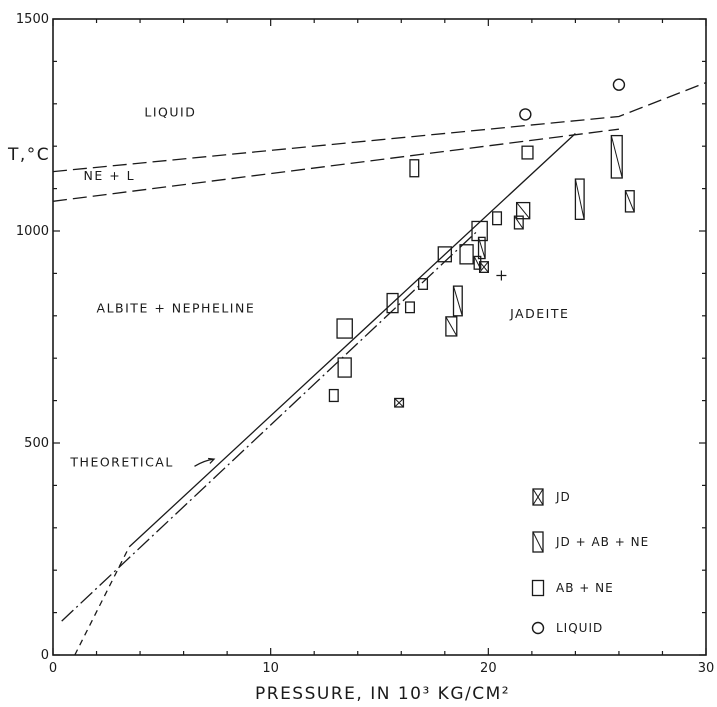 This screenshot has width=717, height=707. What do you see at coordinates (488, 668) in the screenshot?
I see `x-tick-label: 20` at bounding box center [488, 668].